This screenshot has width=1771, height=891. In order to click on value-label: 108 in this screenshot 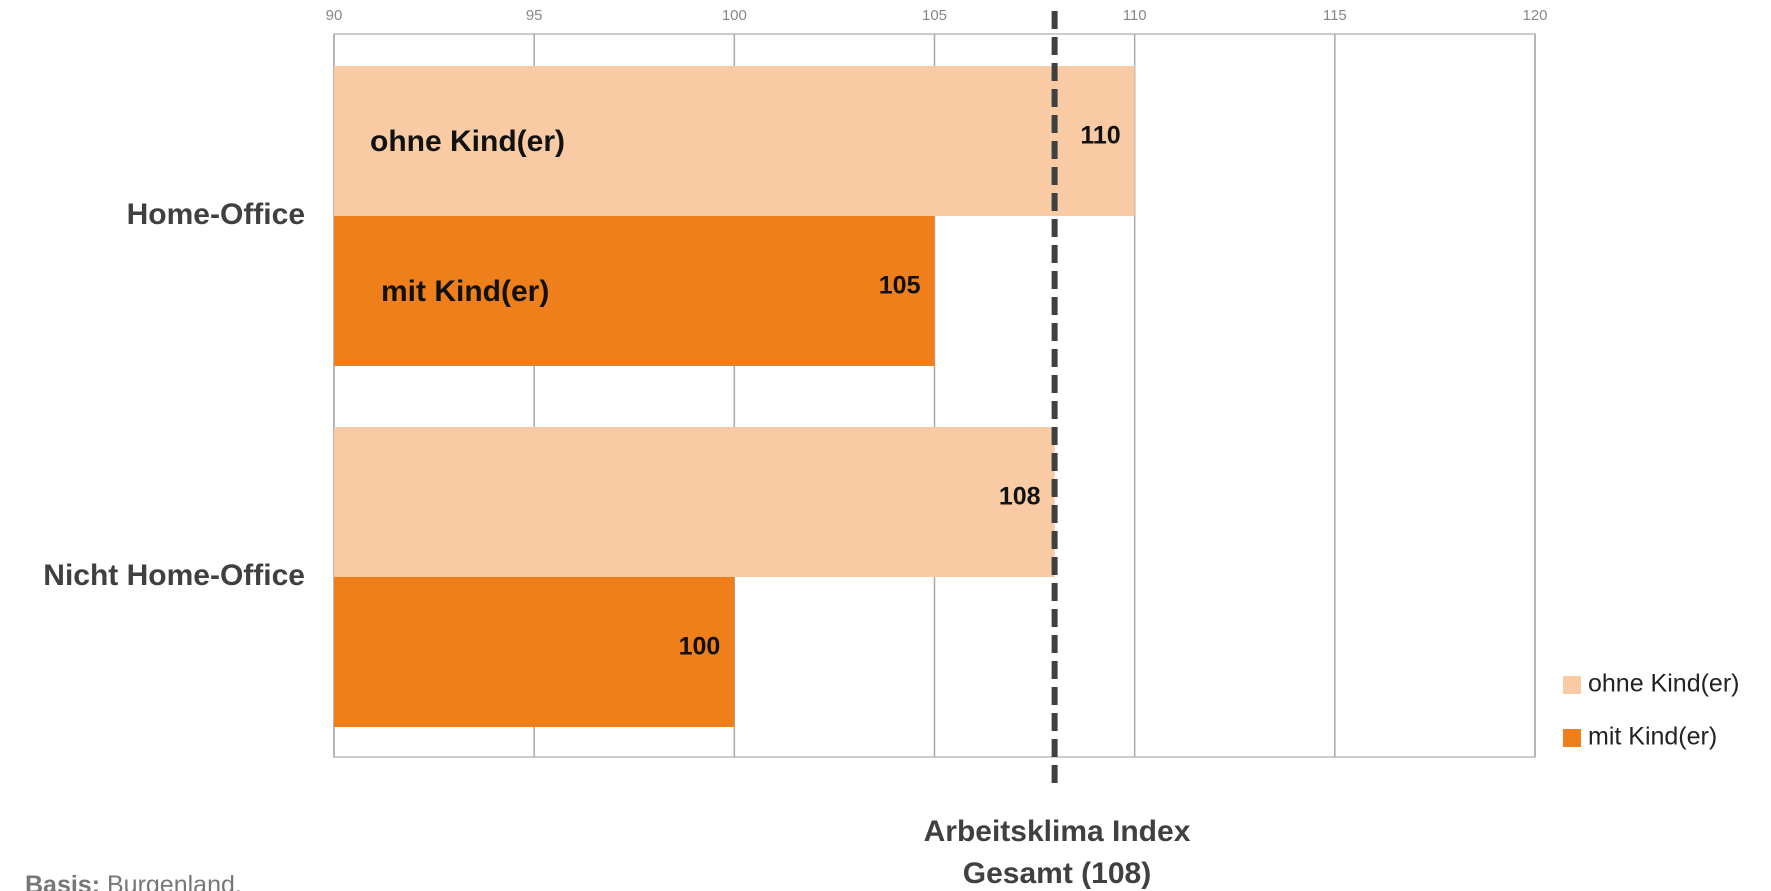, I will do `click(1020, 497)`.